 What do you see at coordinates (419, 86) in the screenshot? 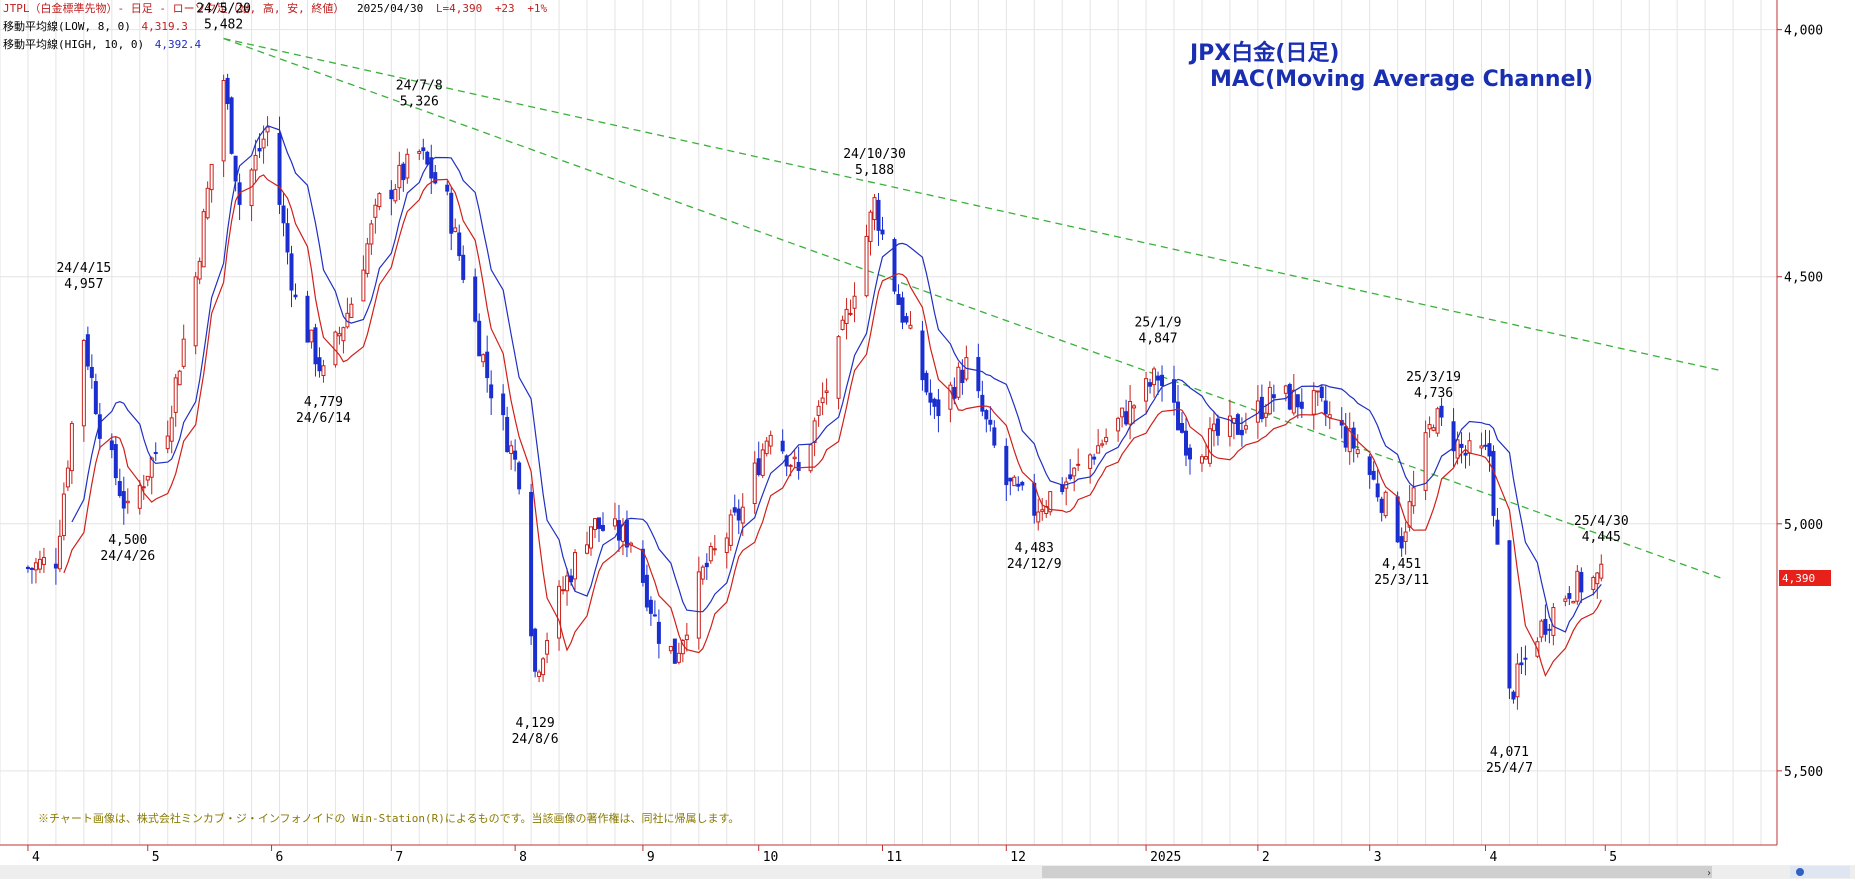
I see `annotation-line-1: 24/7/8` at bounding box center [419, 86].